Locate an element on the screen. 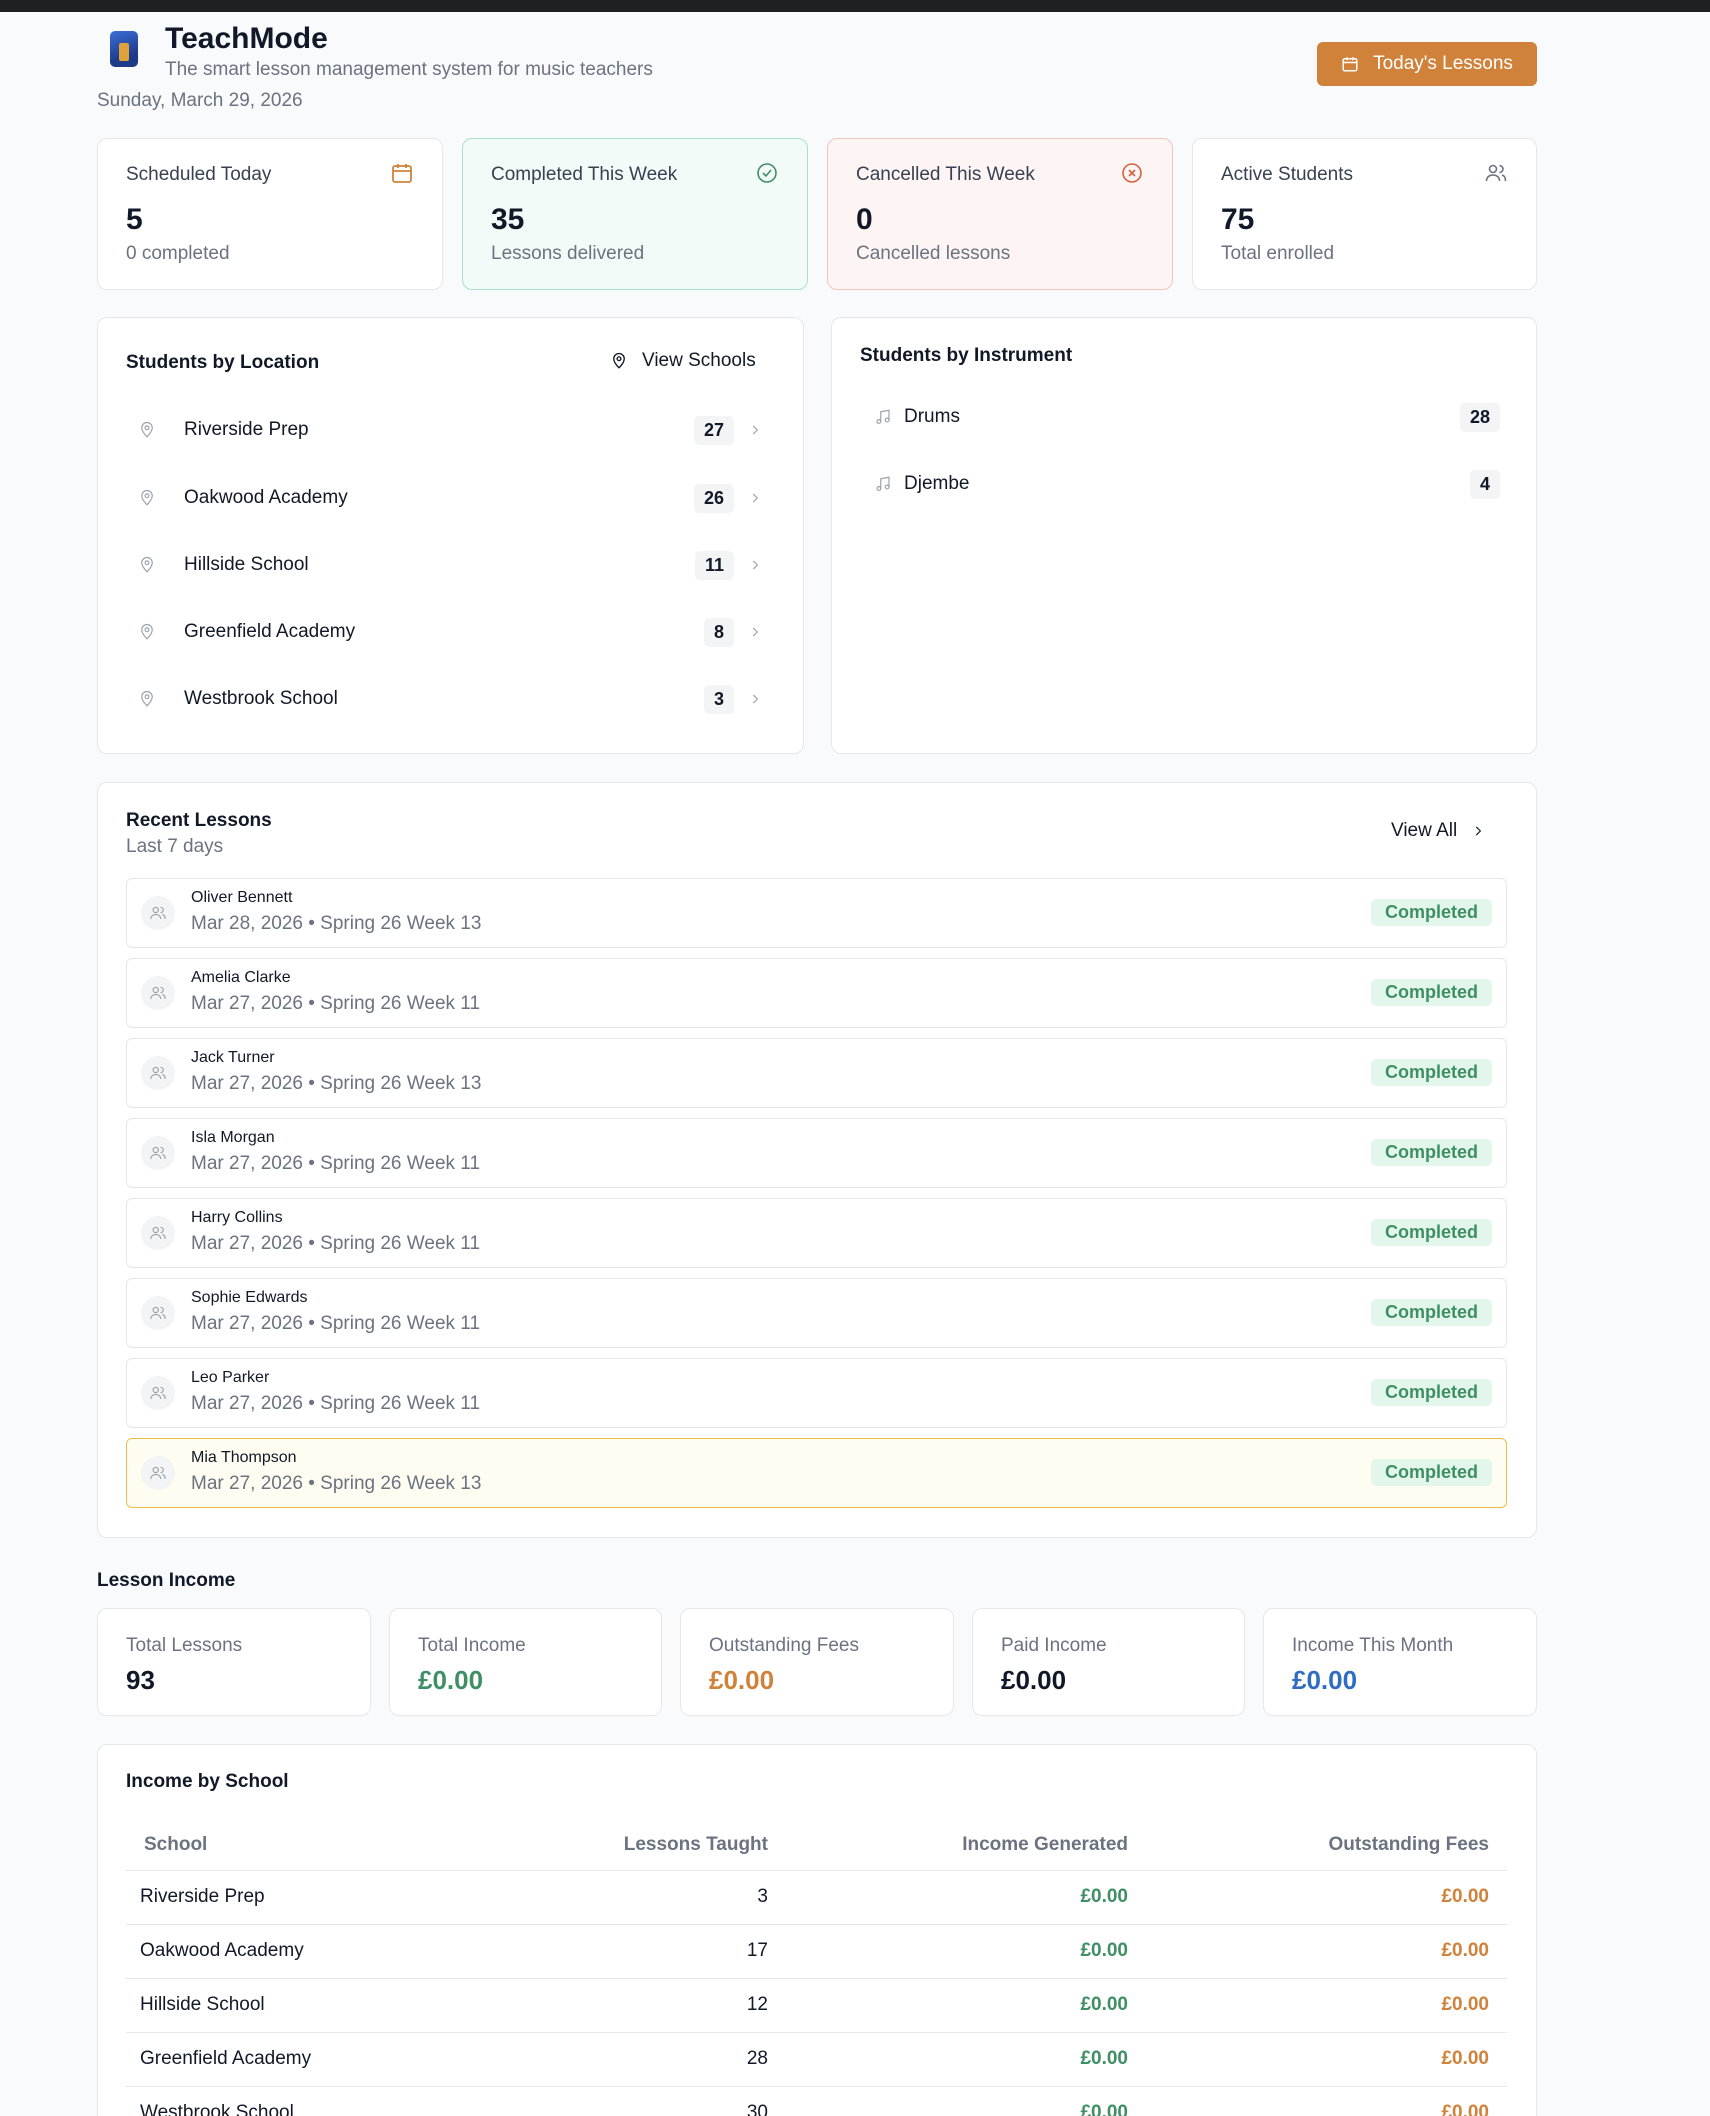 The image size is (1710, 2116). instrument-name: Djembe is located at coordinates (937, 483).